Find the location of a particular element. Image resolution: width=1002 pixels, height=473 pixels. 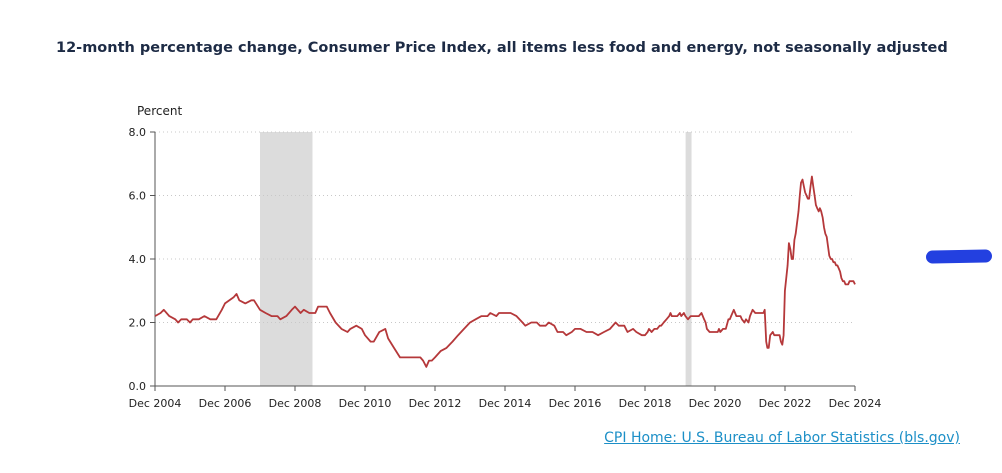

y-axis-title: Percent is located at coordinates (159, 111).